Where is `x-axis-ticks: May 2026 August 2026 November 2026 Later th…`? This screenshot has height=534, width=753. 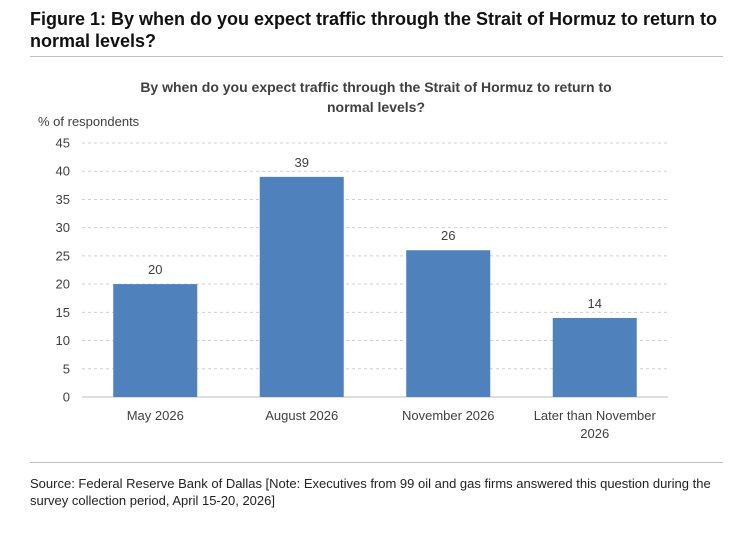
x-axis-ticks: May 2026 August 2026 November 2026 Later th… is located at coordinates (392, 424).